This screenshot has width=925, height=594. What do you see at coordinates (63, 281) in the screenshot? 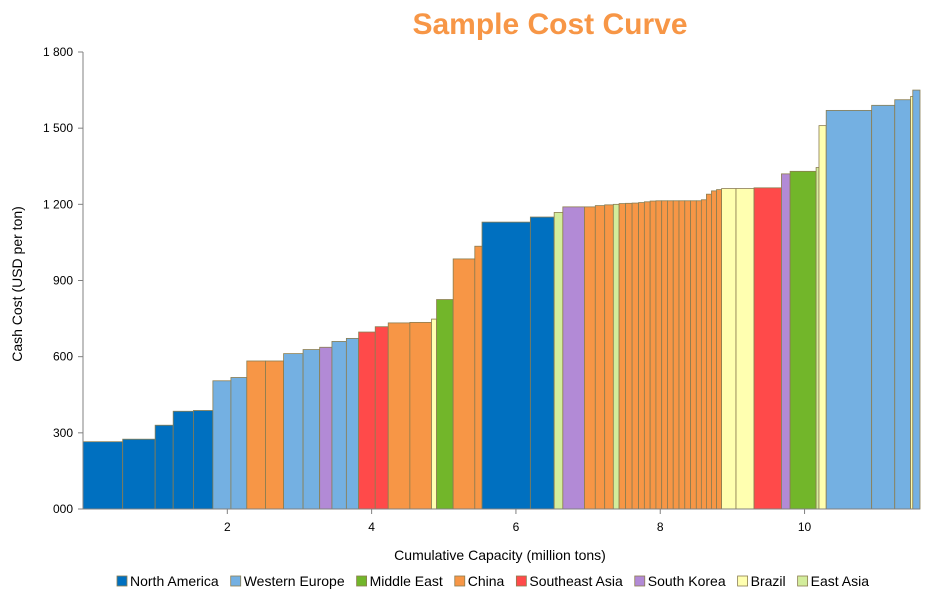
I see `y-tick-label: 900` at bounding box center [63, 281].